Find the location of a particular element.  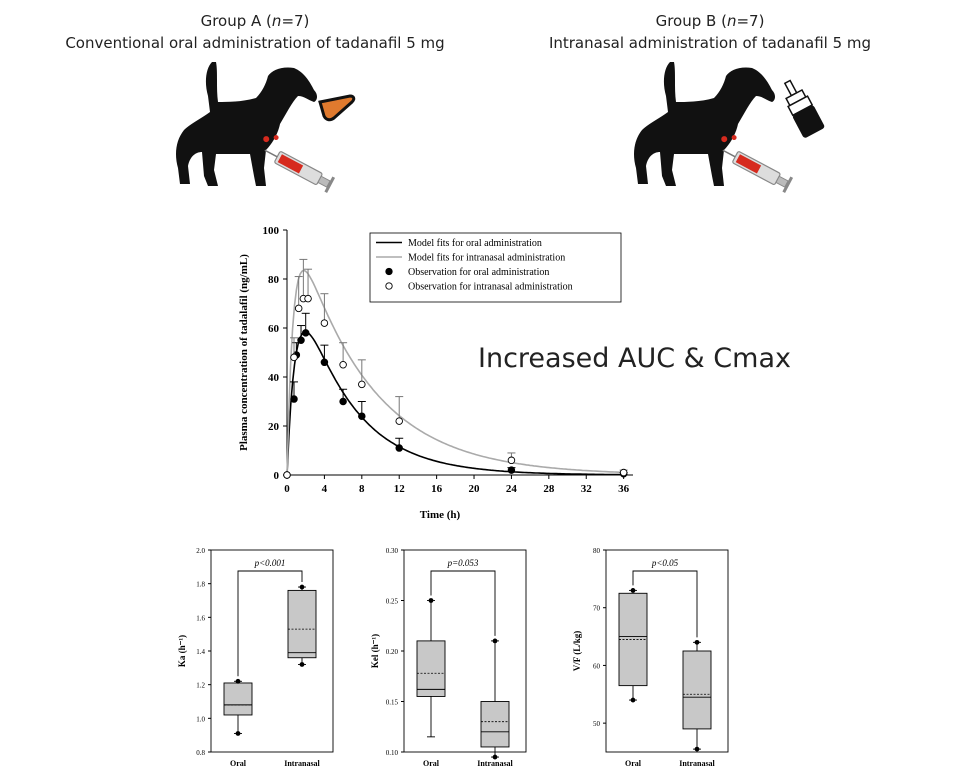

model-fit-line-intranasal is located at coordinates (457, 372).